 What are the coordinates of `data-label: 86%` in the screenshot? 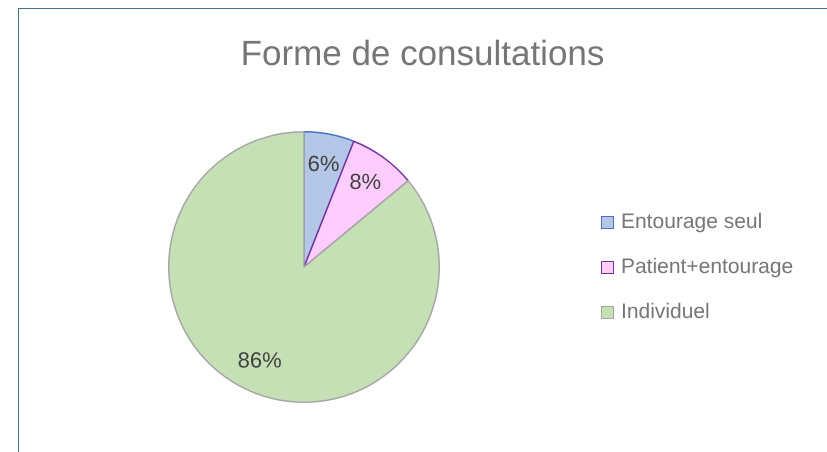 It's located at (260, 359).